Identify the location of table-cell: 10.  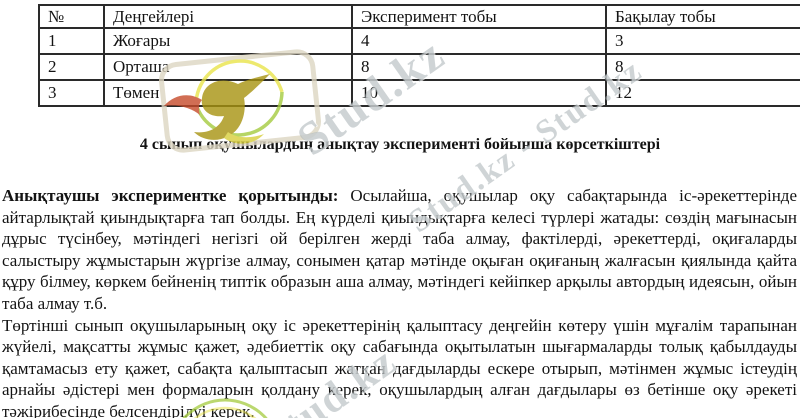
(479, 93).